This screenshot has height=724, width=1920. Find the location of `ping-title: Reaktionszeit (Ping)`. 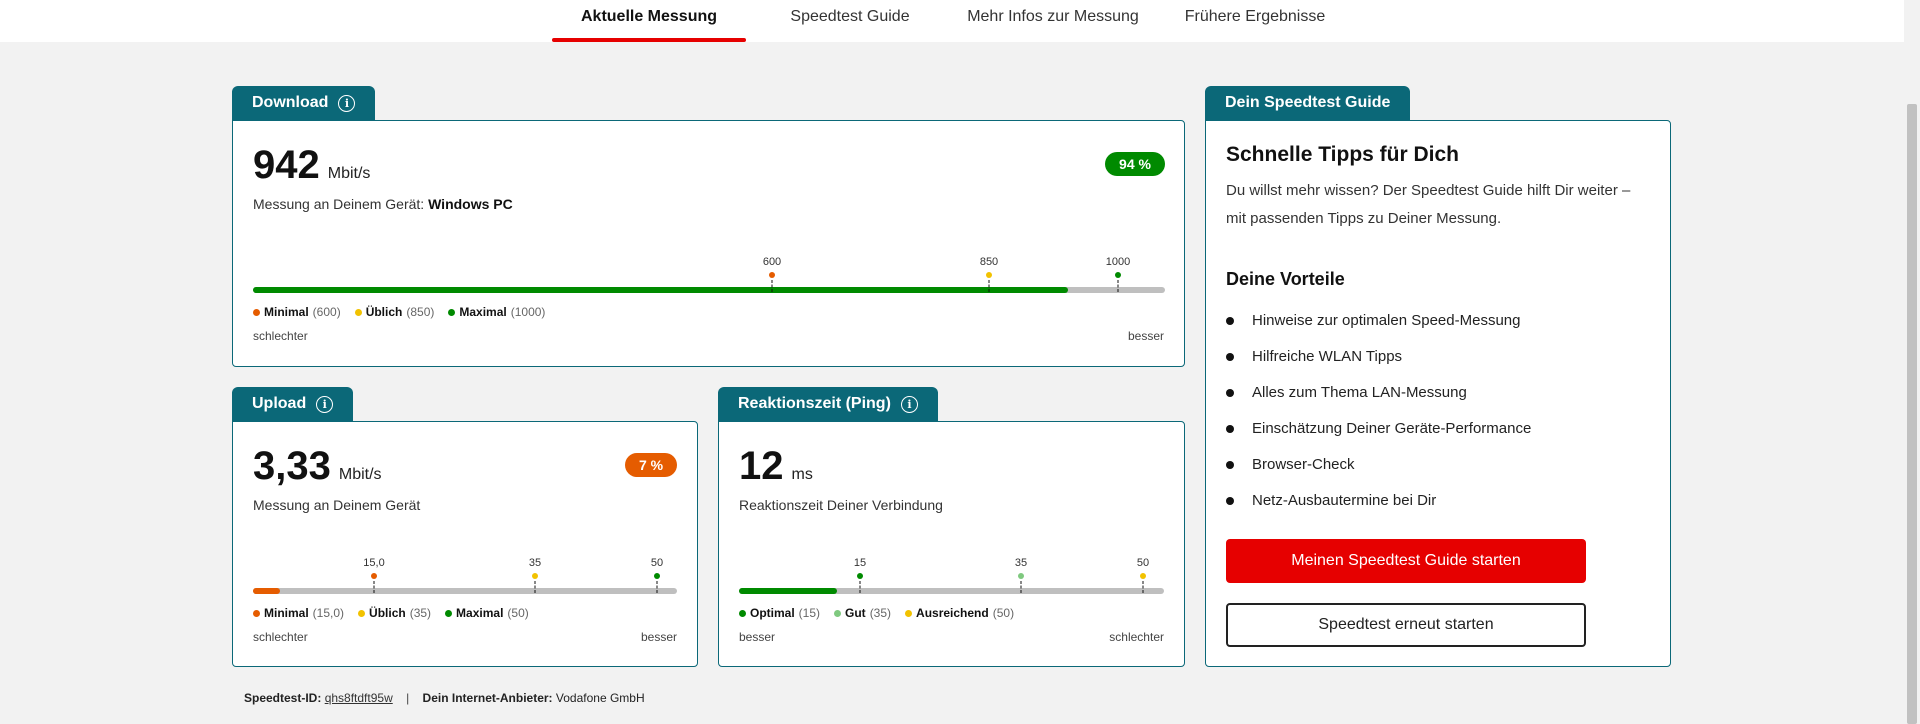

ping-title: Reaktionszeit (Ping) is located at coordinates (814, 403).